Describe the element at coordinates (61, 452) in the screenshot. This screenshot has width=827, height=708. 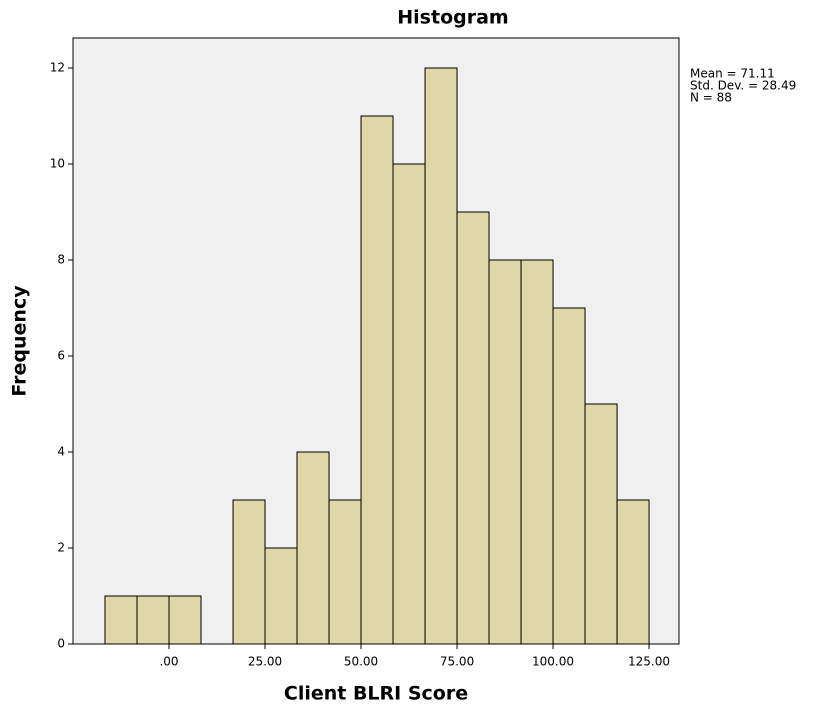
I see `y-tick-label: 4` at that location.